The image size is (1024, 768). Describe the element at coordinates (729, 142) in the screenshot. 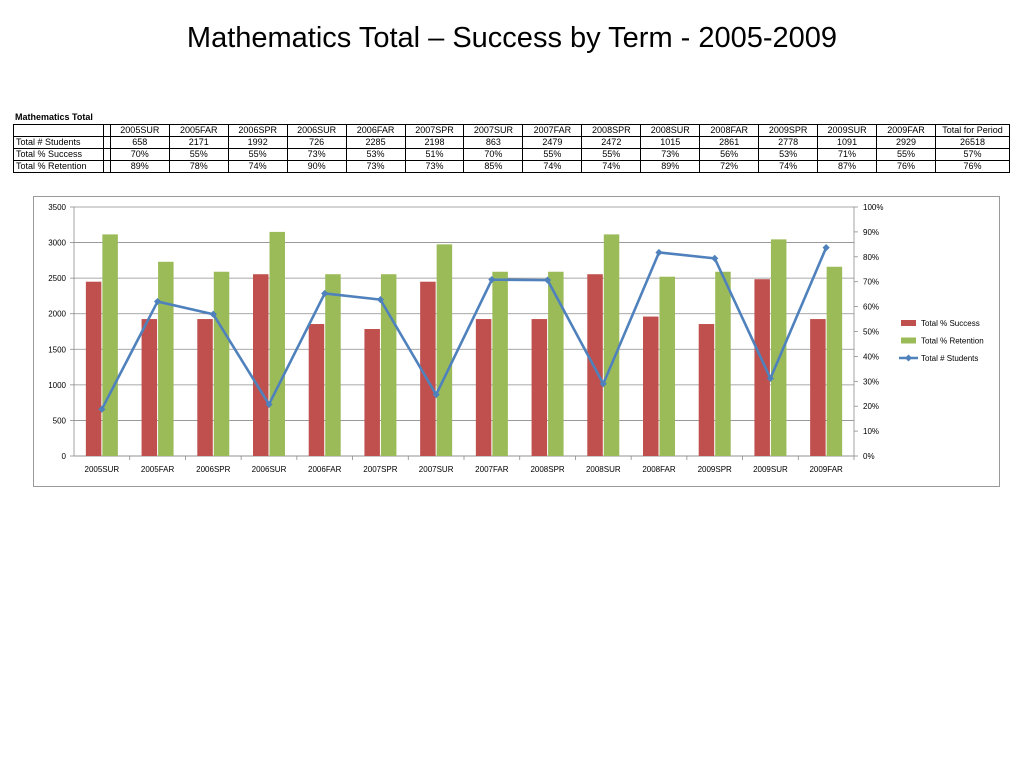

I see `table-cell: 2861` at that location.